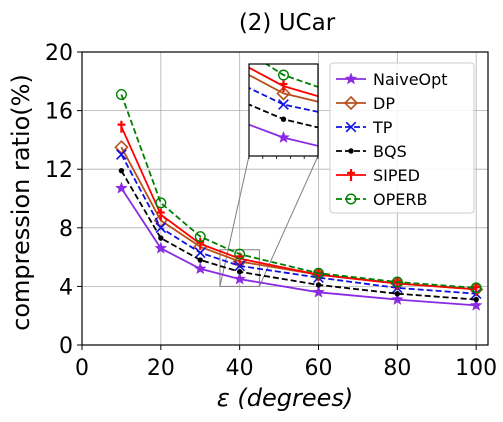  What do you see at coordinates (240, 368) in the screenshot?
I see `x-tick-label: 40` at bounding box center [240, 368].